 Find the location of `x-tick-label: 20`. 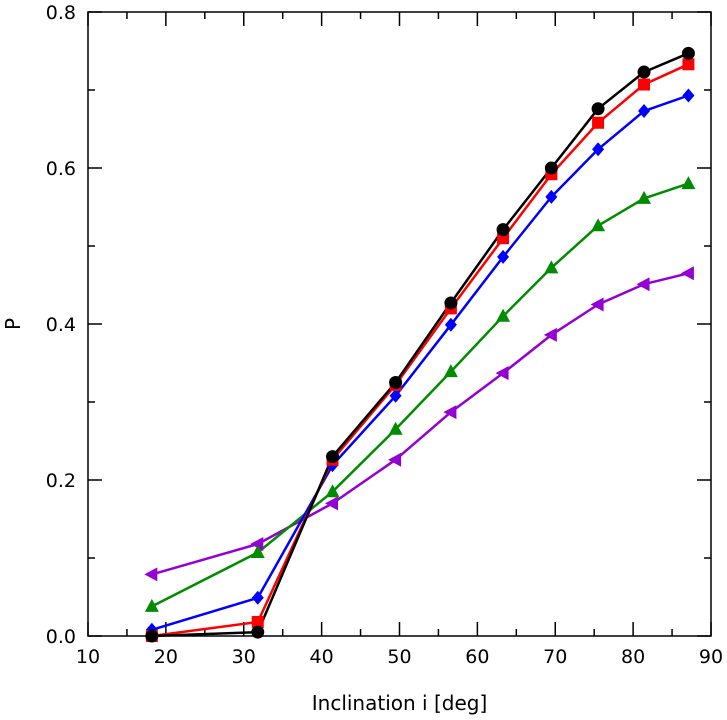

x-tick-label: 20 is located at coordinates (166, 657).